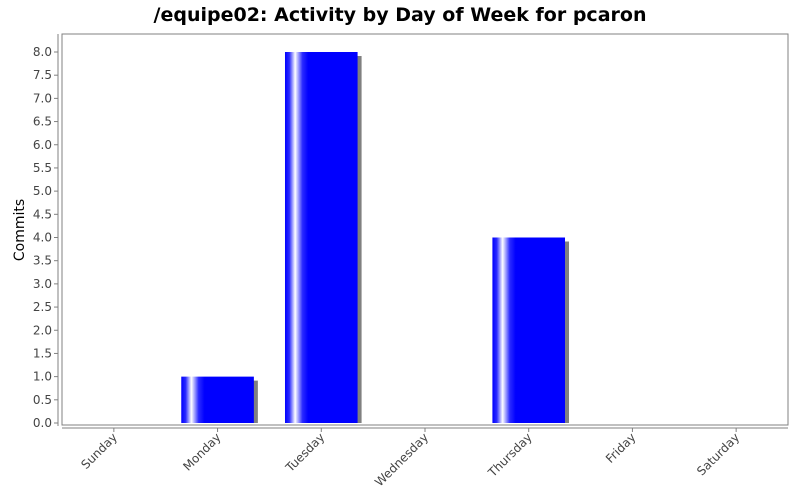 Image resolution: width=800 pixels, height=500 pixels. Describe the element at coordinates (42, 98) in the screenshot. I see `y-tick-label: 7.0` at that location.